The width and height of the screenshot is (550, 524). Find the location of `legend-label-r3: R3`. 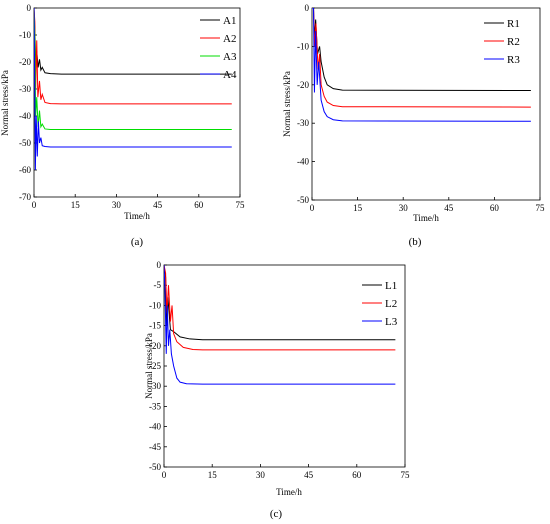

legend-label-r3: R3 is located at coordinates (513, 60).